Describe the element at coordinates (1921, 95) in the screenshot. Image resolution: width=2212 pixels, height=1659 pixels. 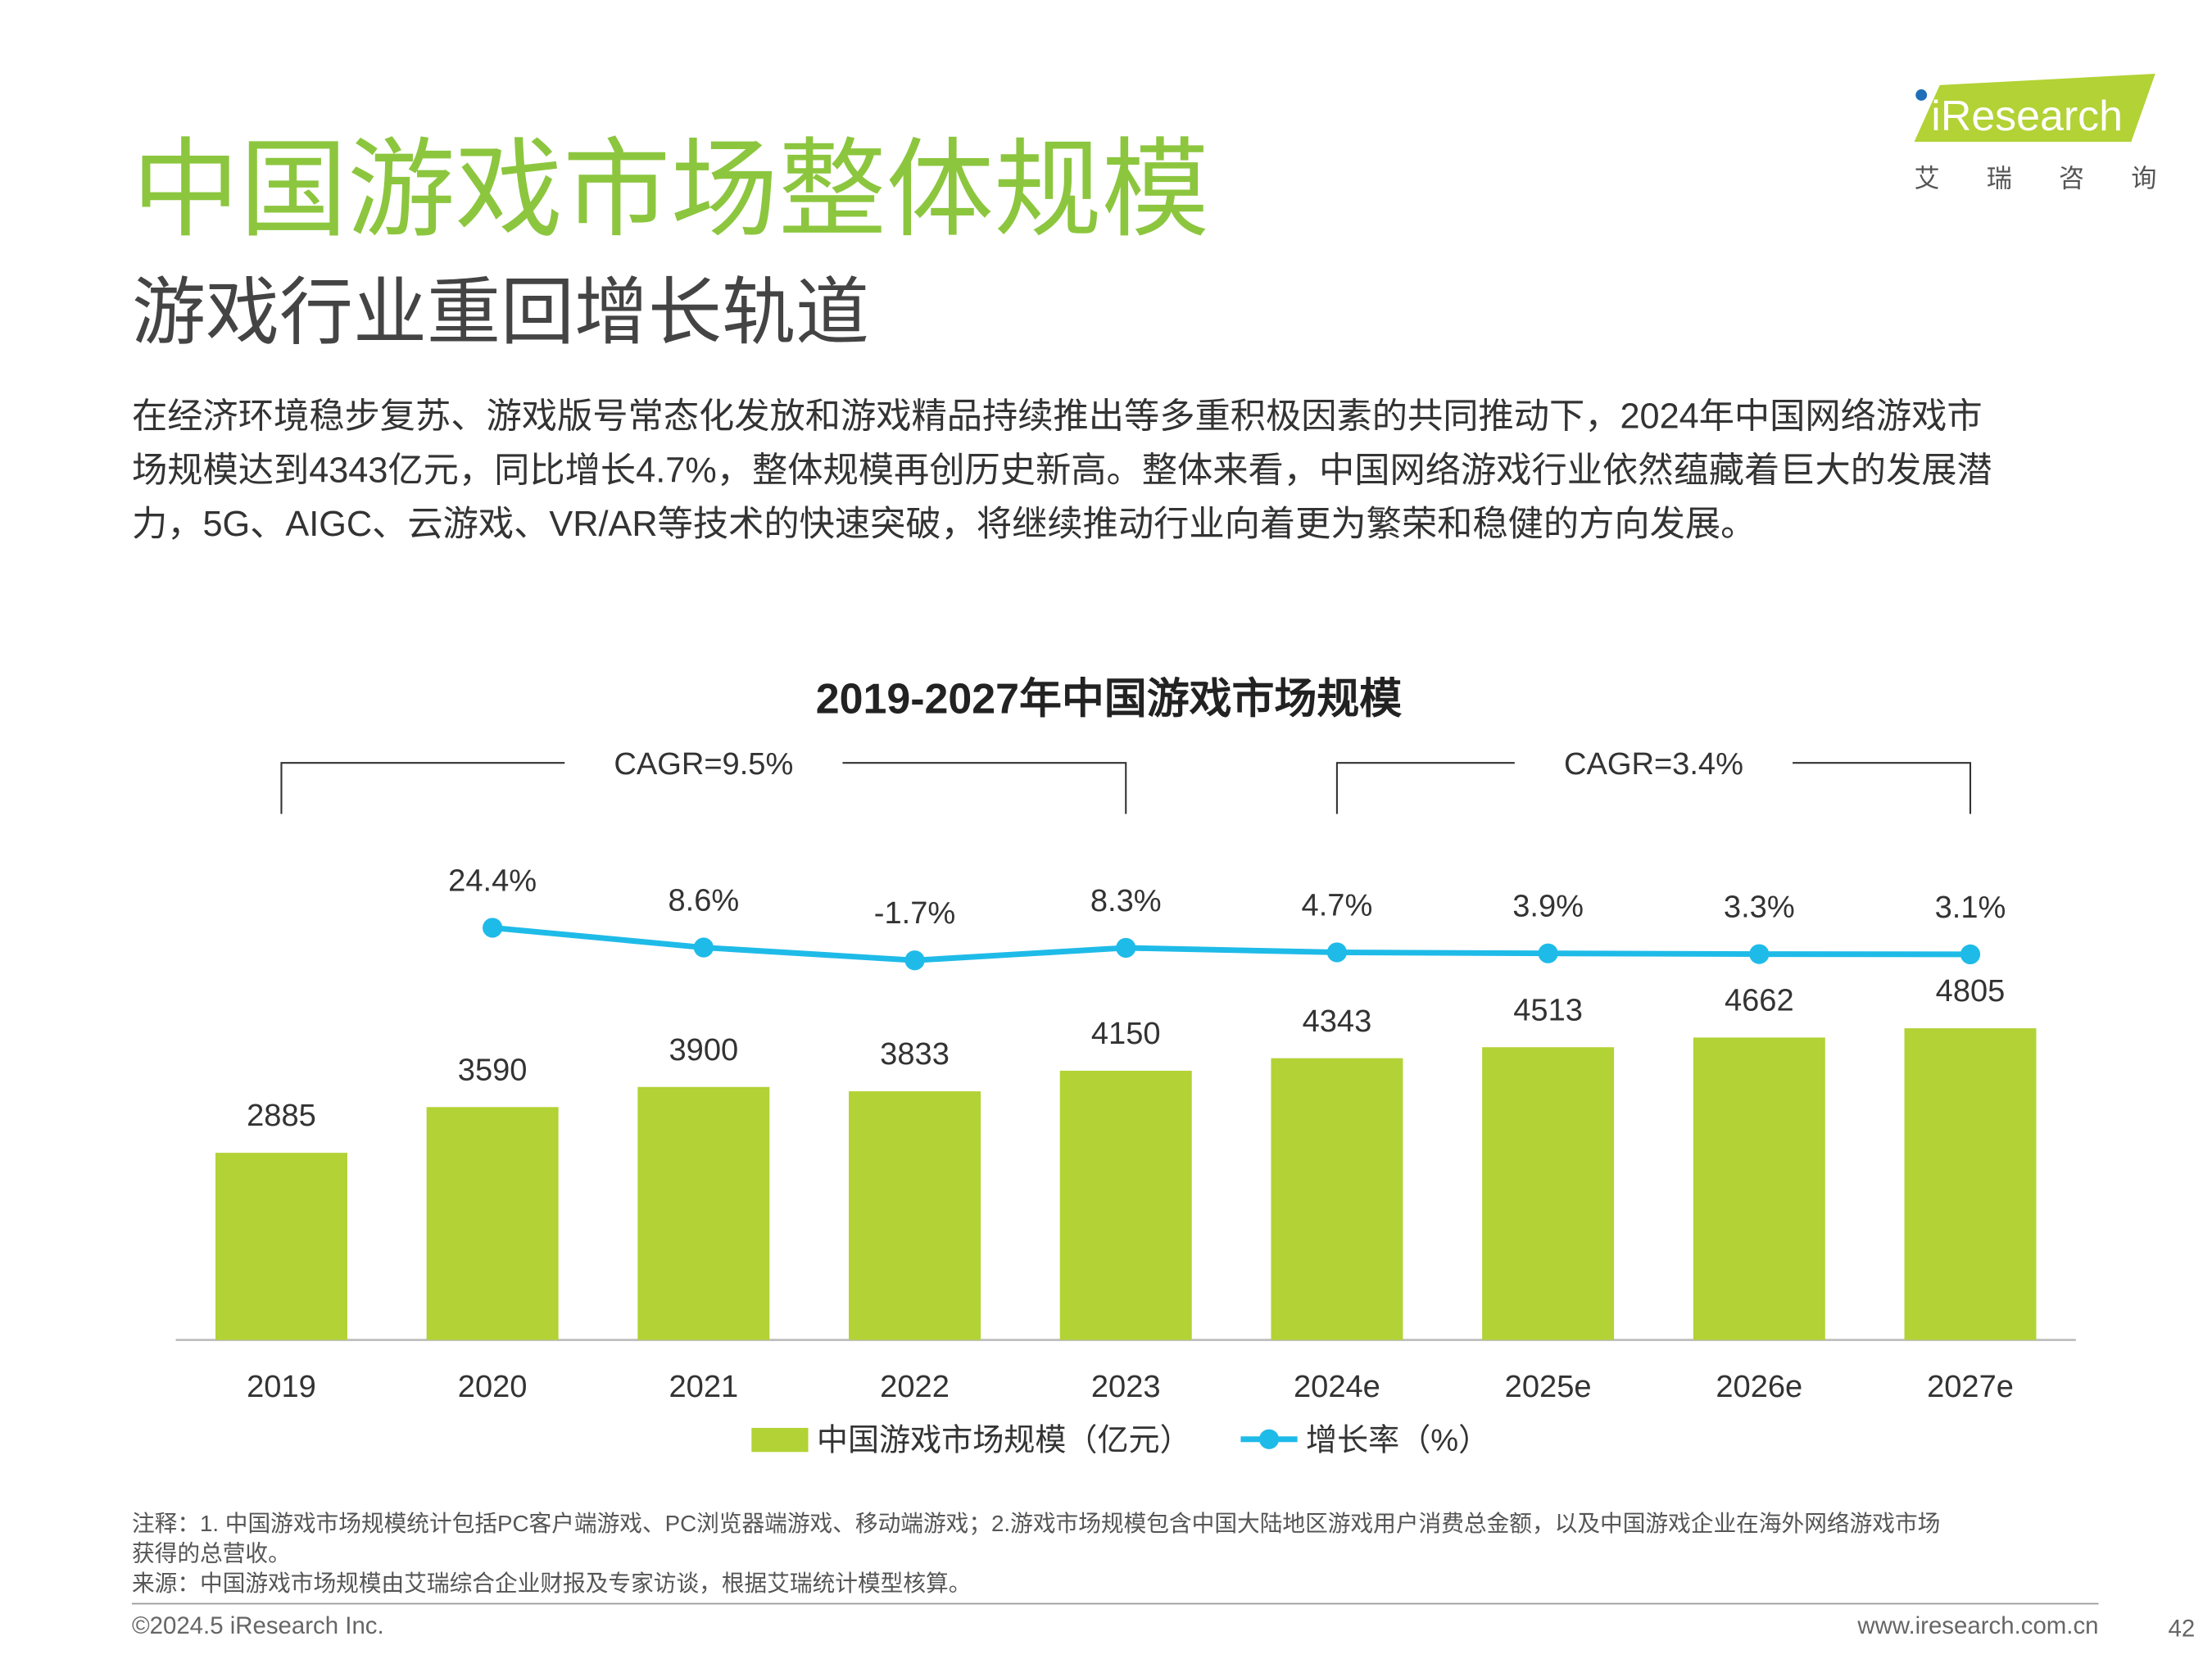
I see `logo-dot` at that location.